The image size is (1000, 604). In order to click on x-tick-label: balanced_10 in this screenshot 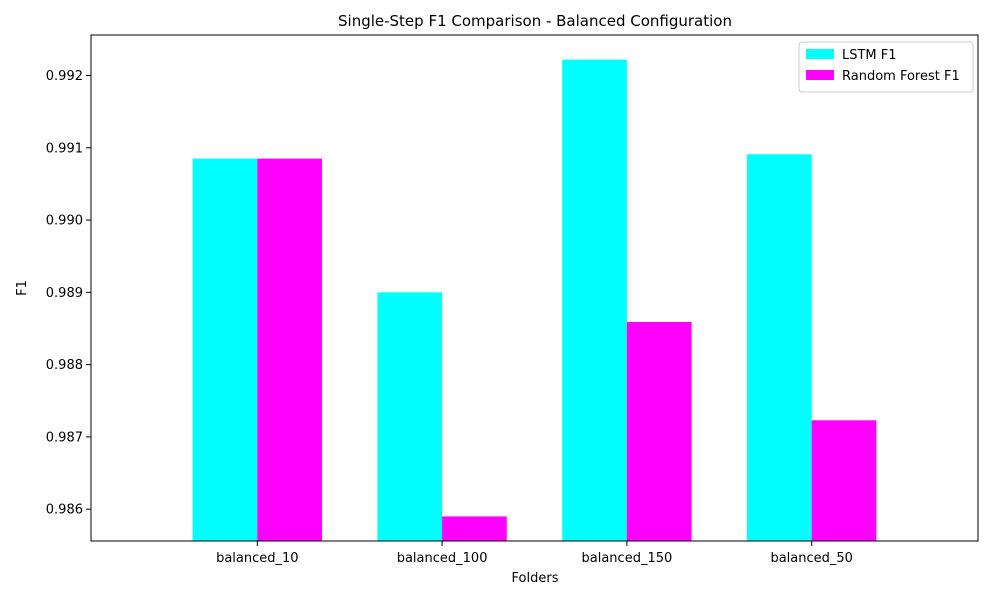, I will do `click(257, 558)`.